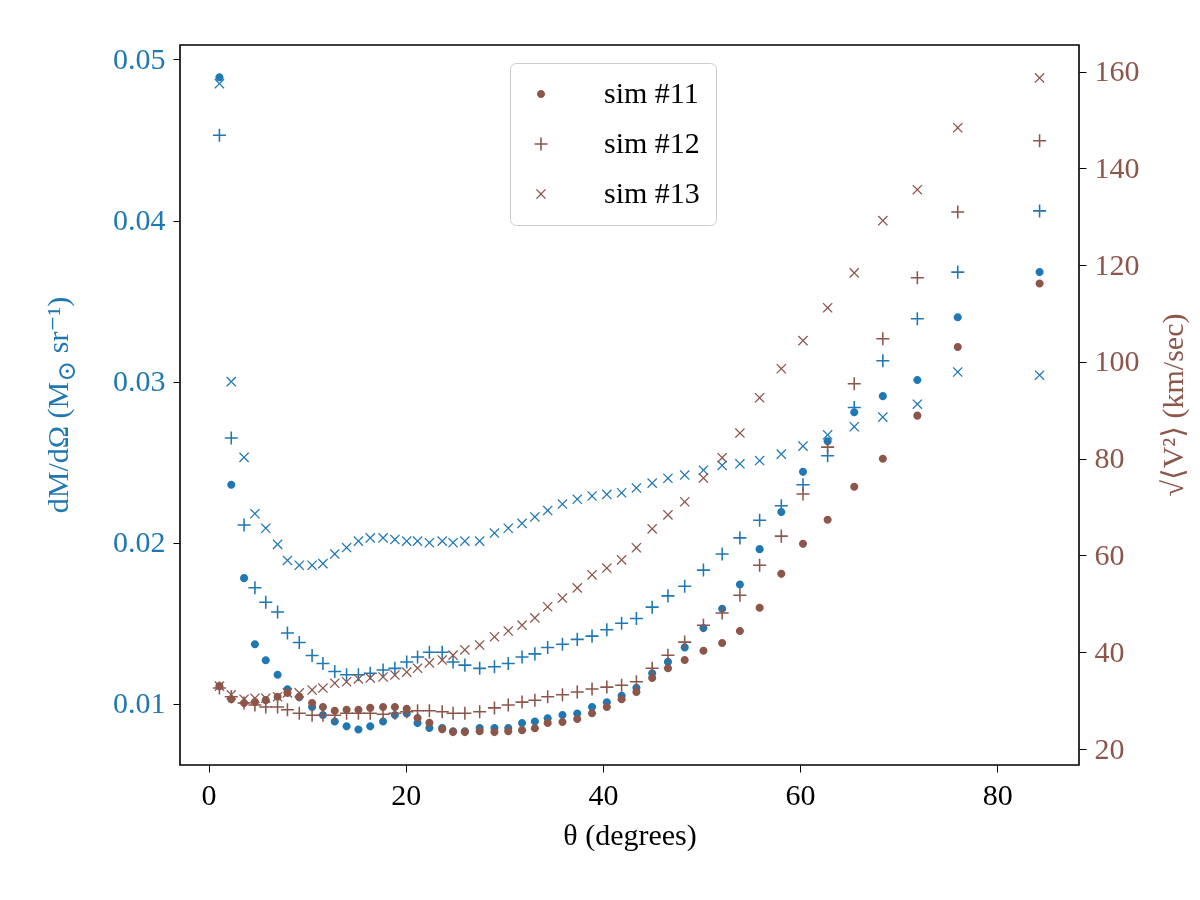 Image resolution: width=1200 pixels, height=900 pixels. Describe the element at coordinates (1109, 554) in the screenshot. I see `y2-tick-label: 60` at that location.